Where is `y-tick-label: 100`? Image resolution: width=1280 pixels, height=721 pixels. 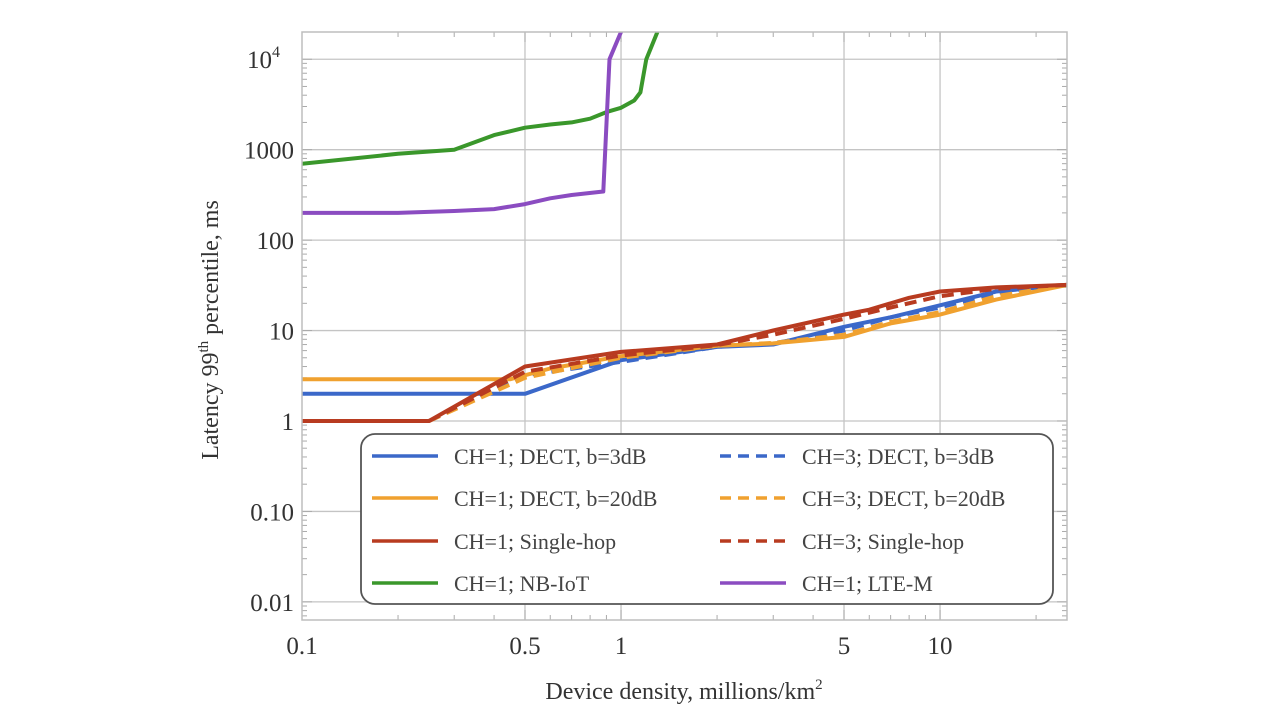
y-tick-label: 100 is located at coordinates (276, 241).